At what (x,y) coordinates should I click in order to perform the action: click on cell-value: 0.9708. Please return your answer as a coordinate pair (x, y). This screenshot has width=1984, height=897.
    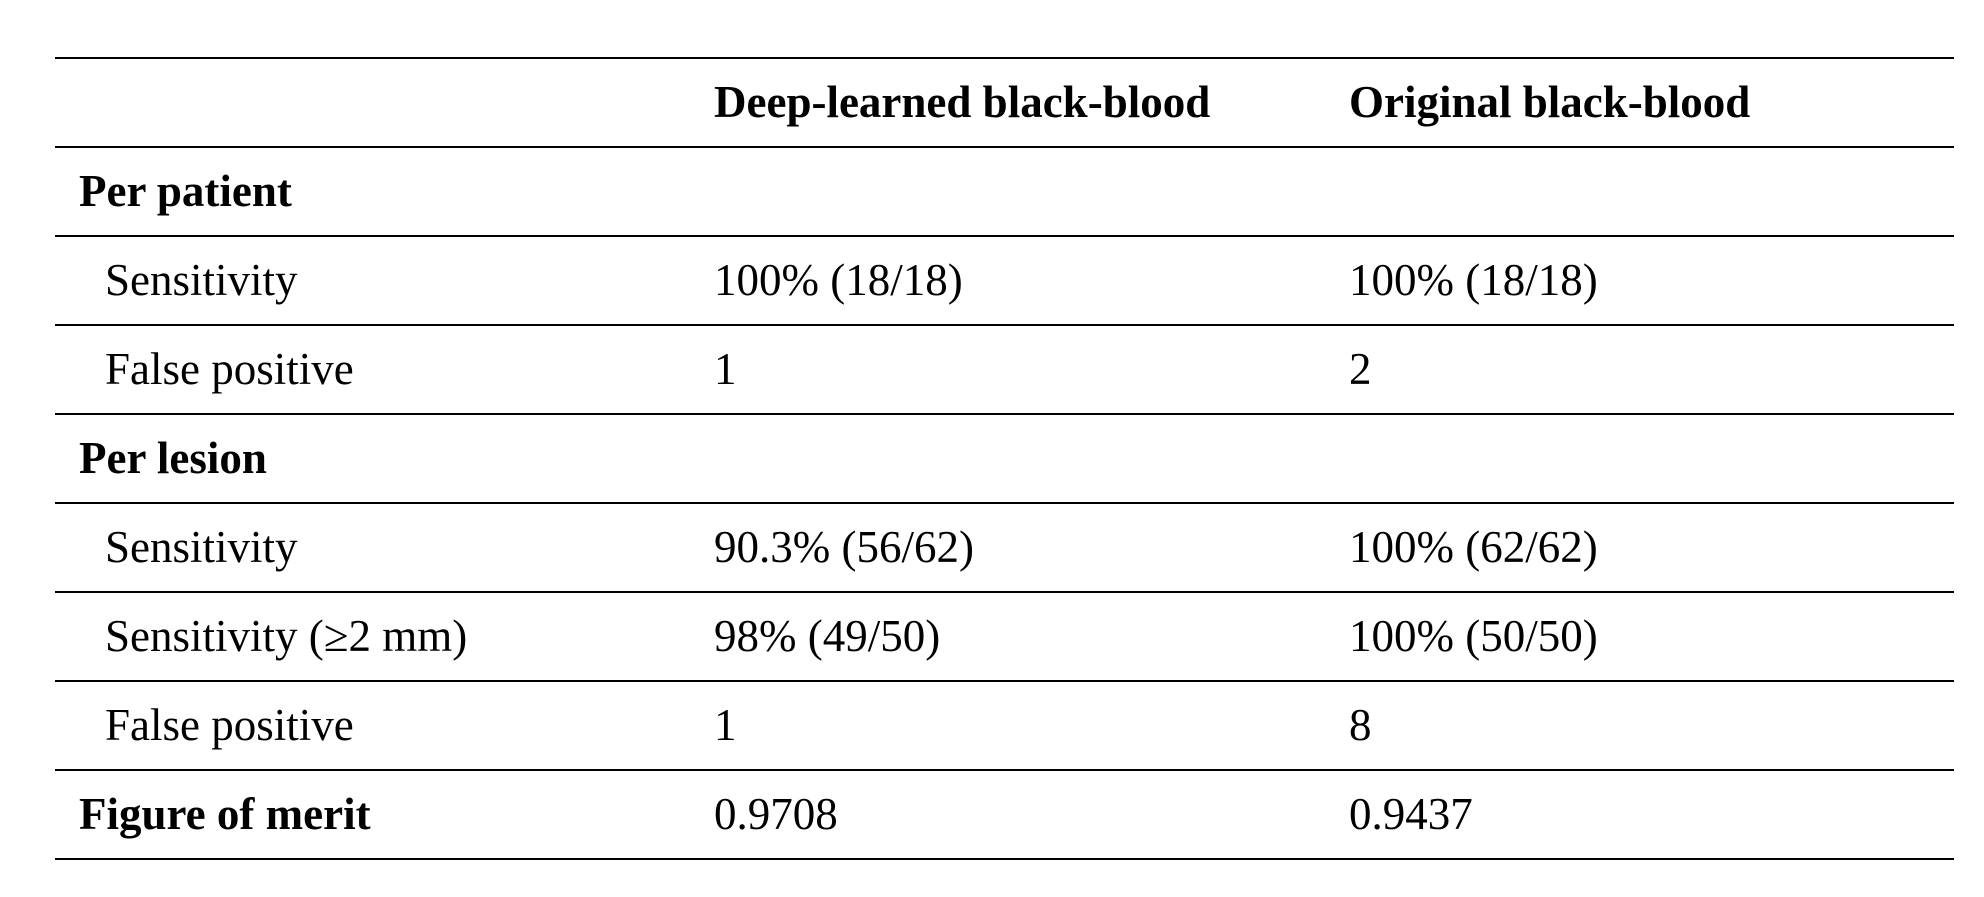
    Looking at the image, I should click on (776, 814).